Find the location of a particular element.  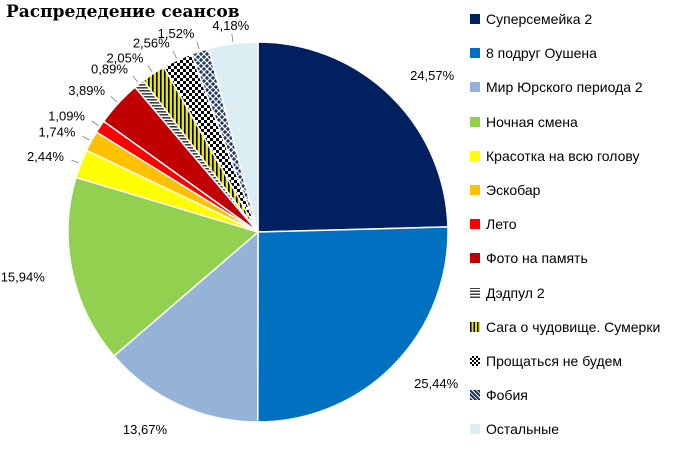

legend-item-7: Лето is located at coordinates (493, 224).